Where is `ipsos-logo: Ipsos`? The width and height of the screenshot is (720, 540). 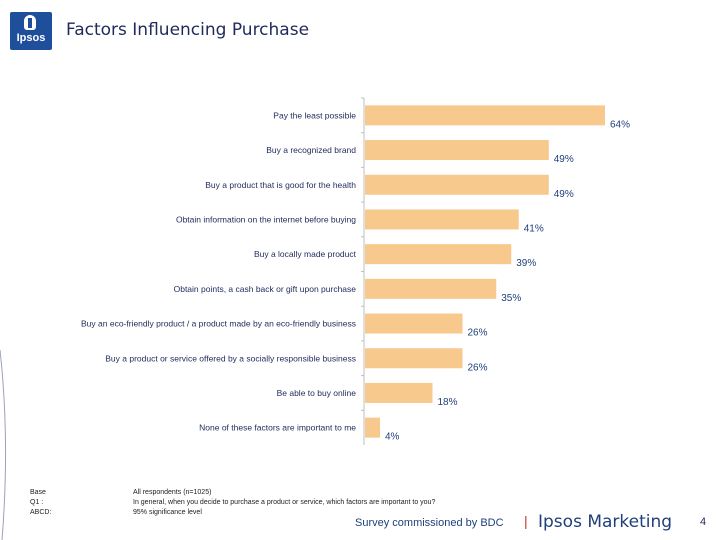
ipsos-logo: Ipsos is located at coordinates (31, 31).